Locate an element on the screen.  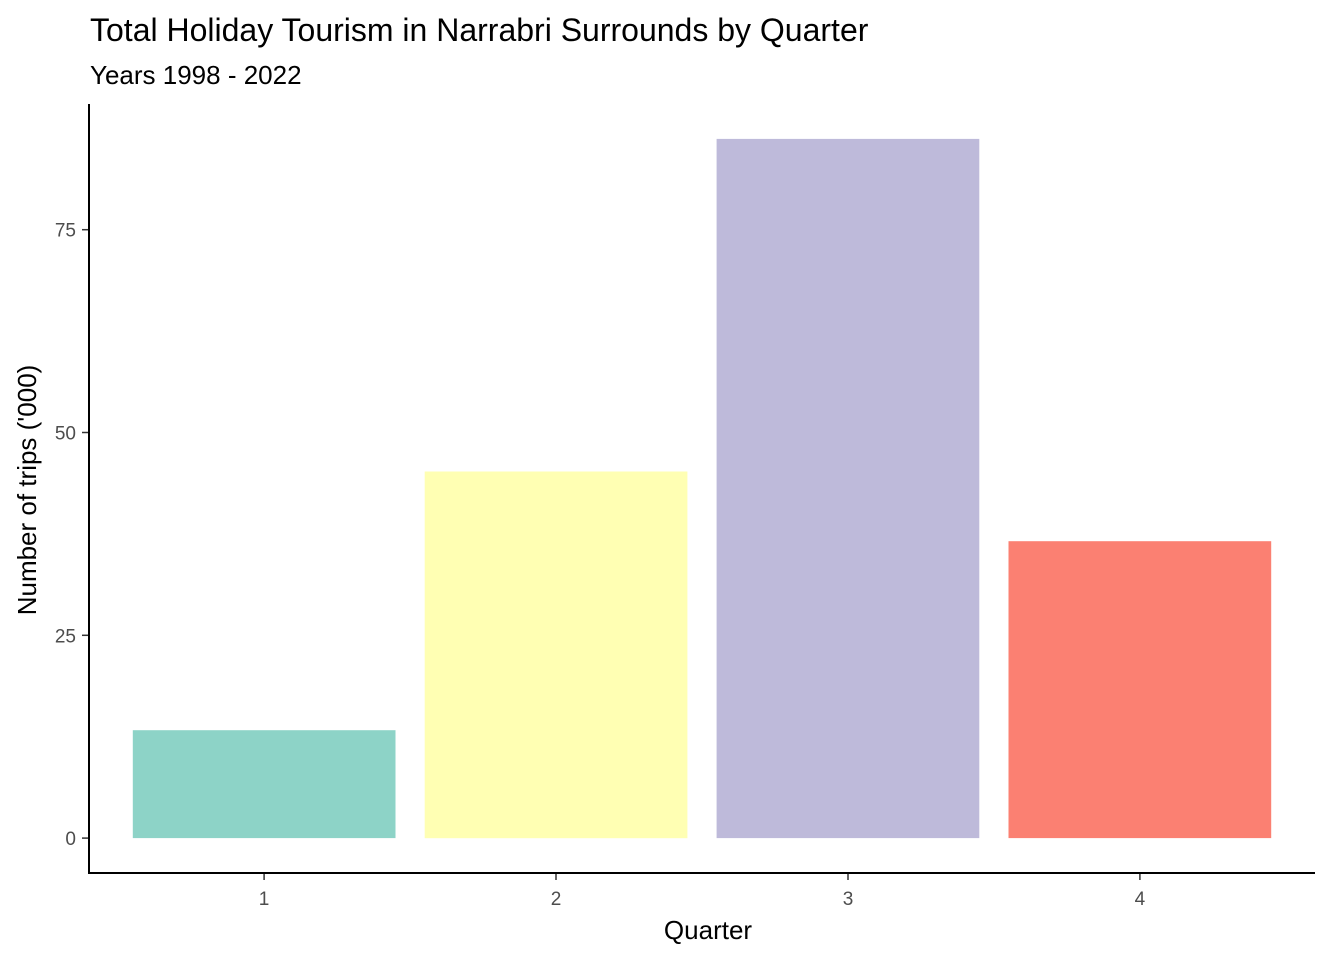
x-axis-ticks: 1 2 3 4 is located at coordinates (702, 891).